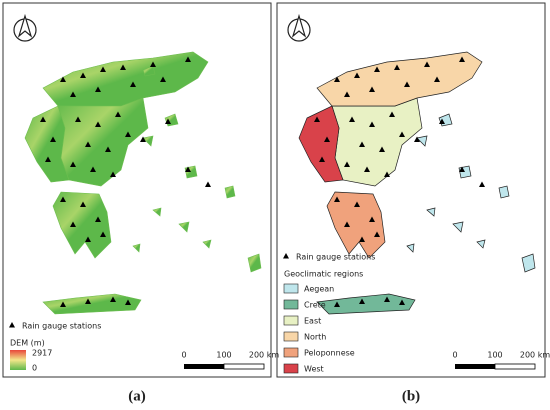 The width and height of the screenshot is (550, 410). What do you see at coordinates (329, 353) in the screenshot?
I see `legend-label: Peloponnese` at bounding box center [329, 353].